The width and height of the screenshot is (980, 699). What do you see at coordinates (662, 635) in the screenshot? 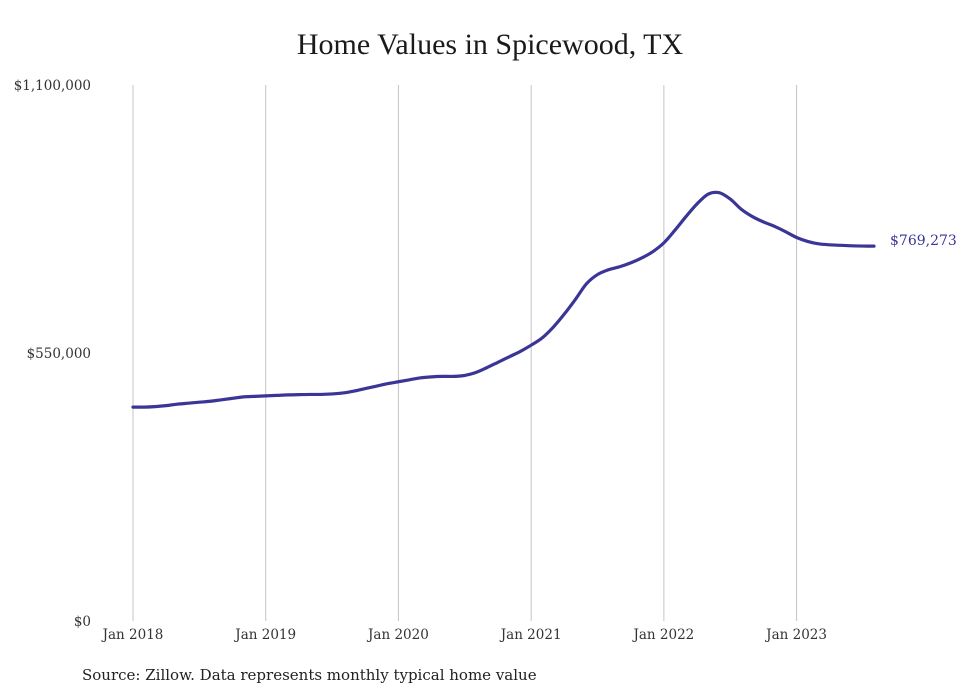
I see `x-tick-label: Jan 2022` at bounding box center [662, 635].